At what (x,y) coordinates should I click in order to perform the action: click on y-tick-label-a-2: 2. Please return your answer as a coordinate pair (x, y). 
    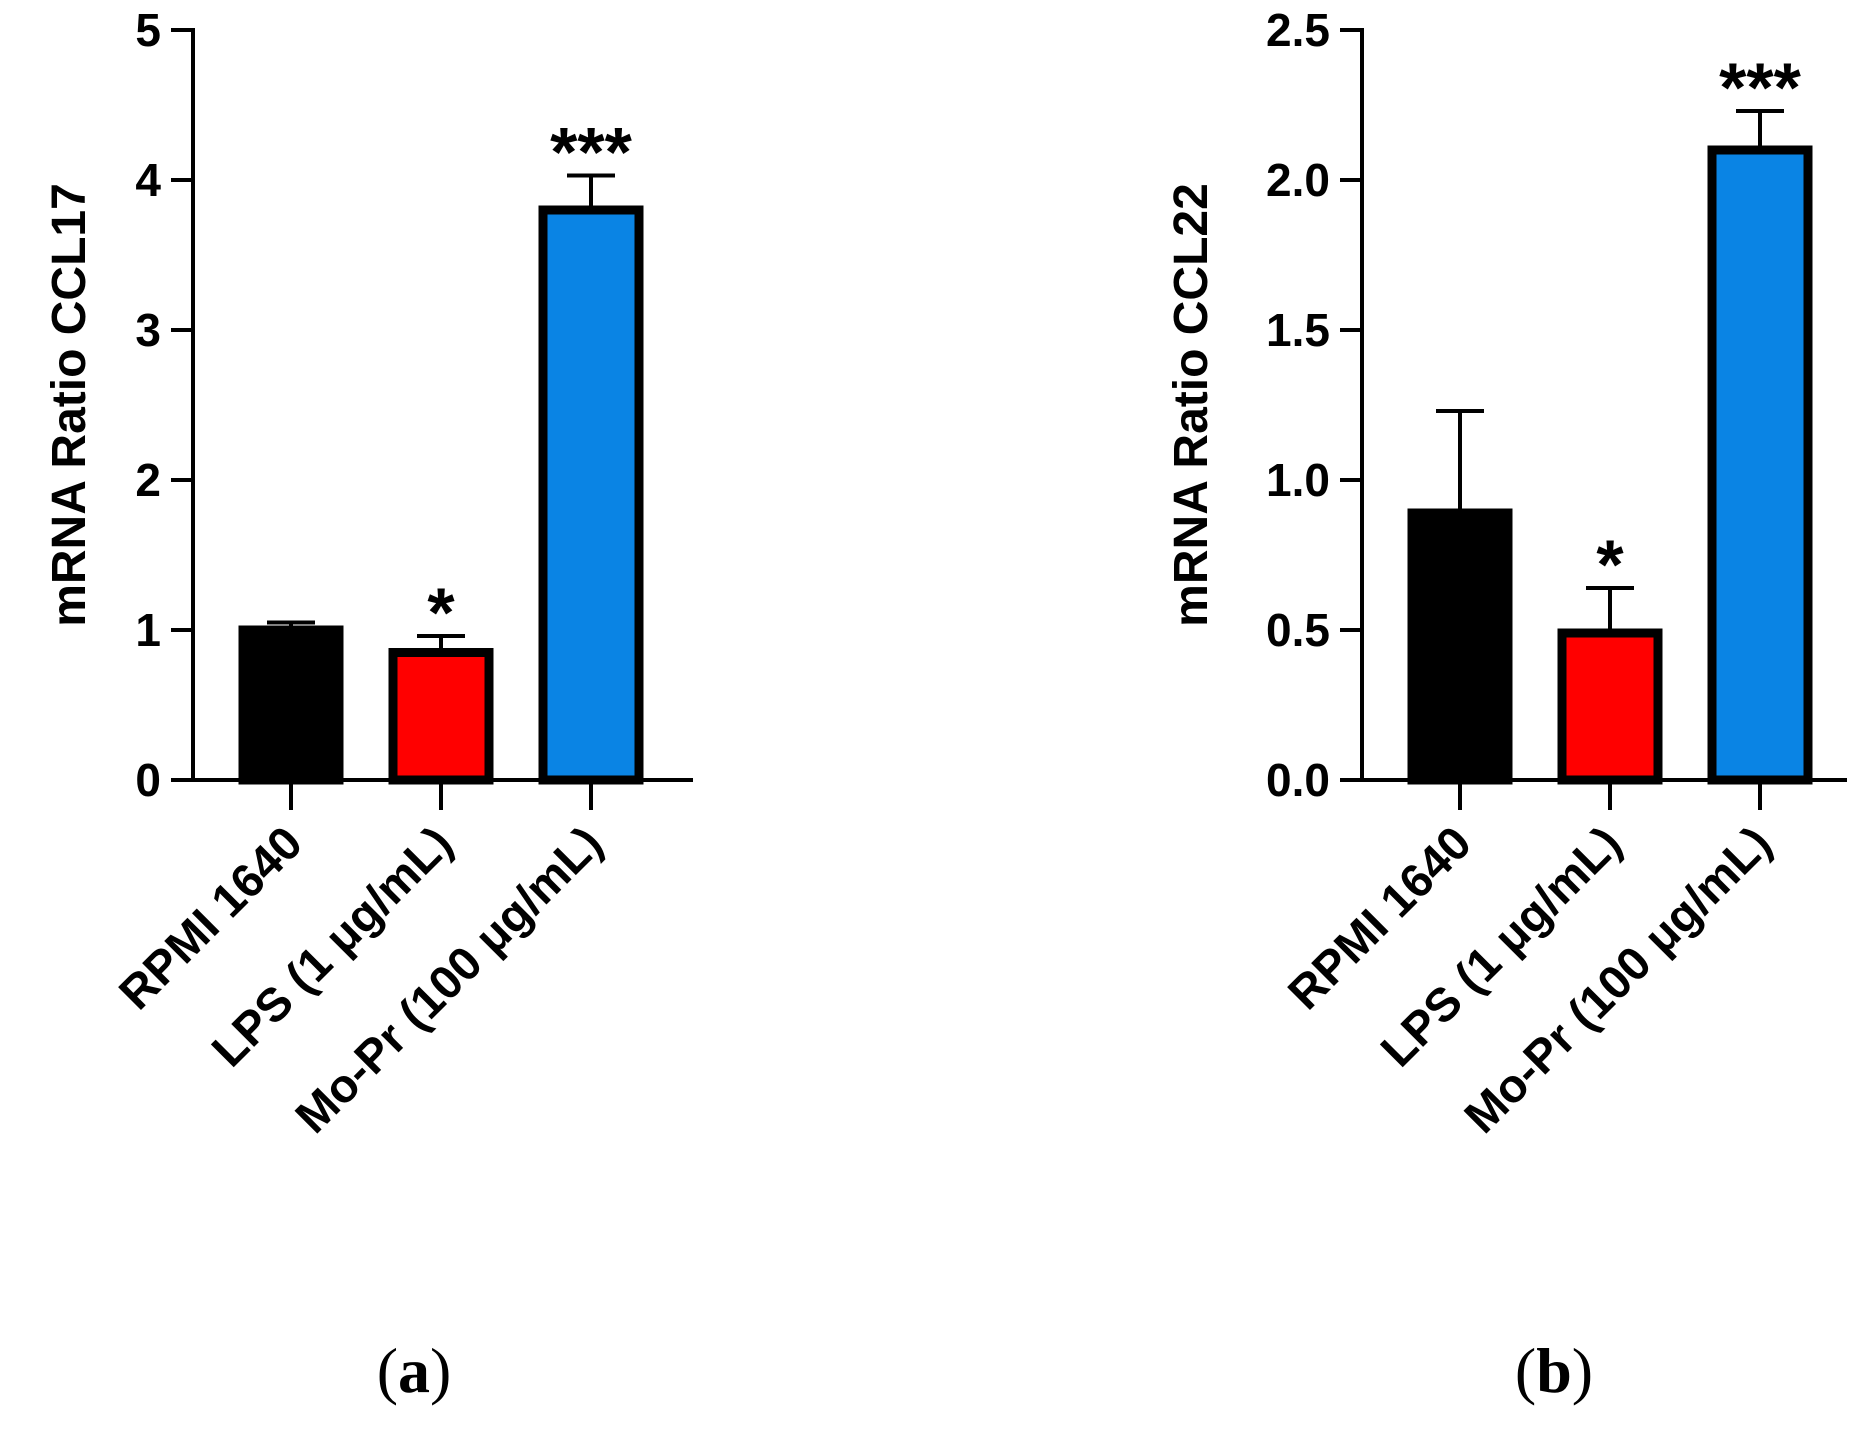
    Looking at the image, I should click on (148, 480).